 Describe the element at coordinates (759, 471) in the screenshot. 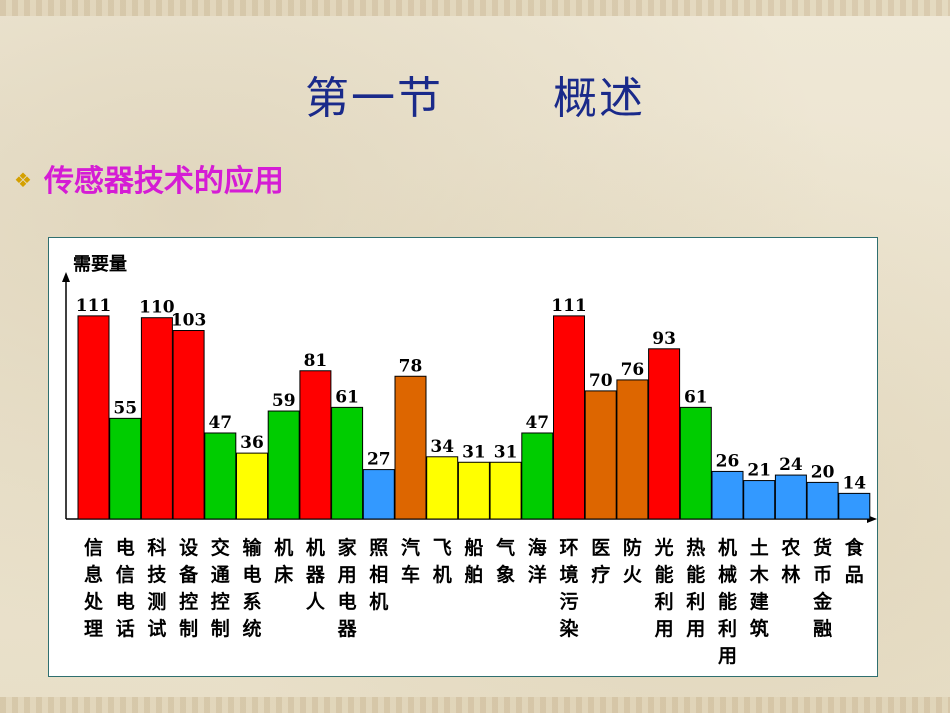

I see `bar-value-label: 21` at that location.